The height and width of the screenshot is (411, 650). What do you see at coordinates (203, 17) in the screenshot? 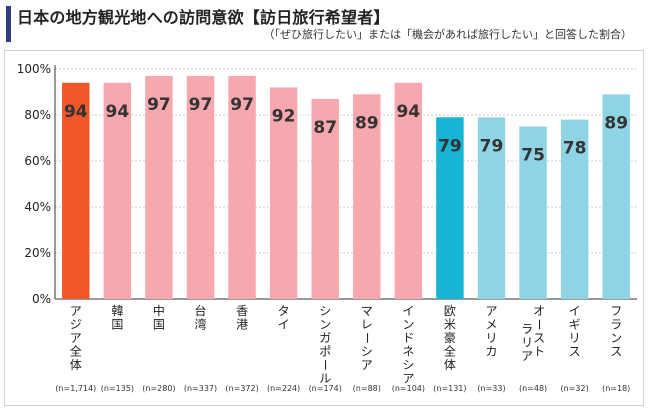
I see `chart-title: 日本の地方観光地への訪問意欲【訪日旅行希望者】` at bounding box center [203, 17].